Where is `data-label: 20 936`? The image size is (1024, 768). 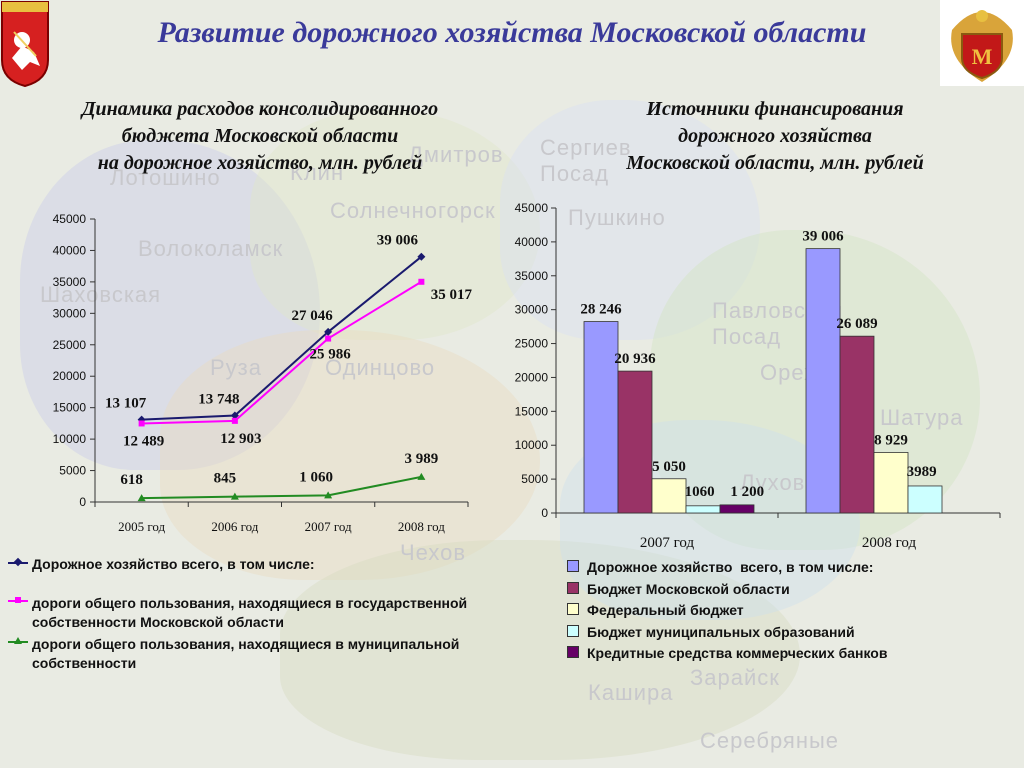
data-label: 20 936 is located at coordinates (635, 359).